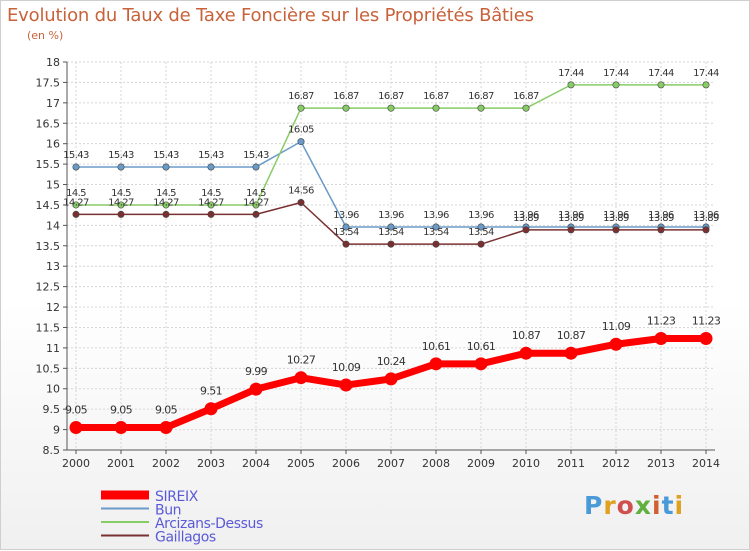 This screenshot has width=750, height=551. I want to click on data-label: 9.05, so click(121, 410).